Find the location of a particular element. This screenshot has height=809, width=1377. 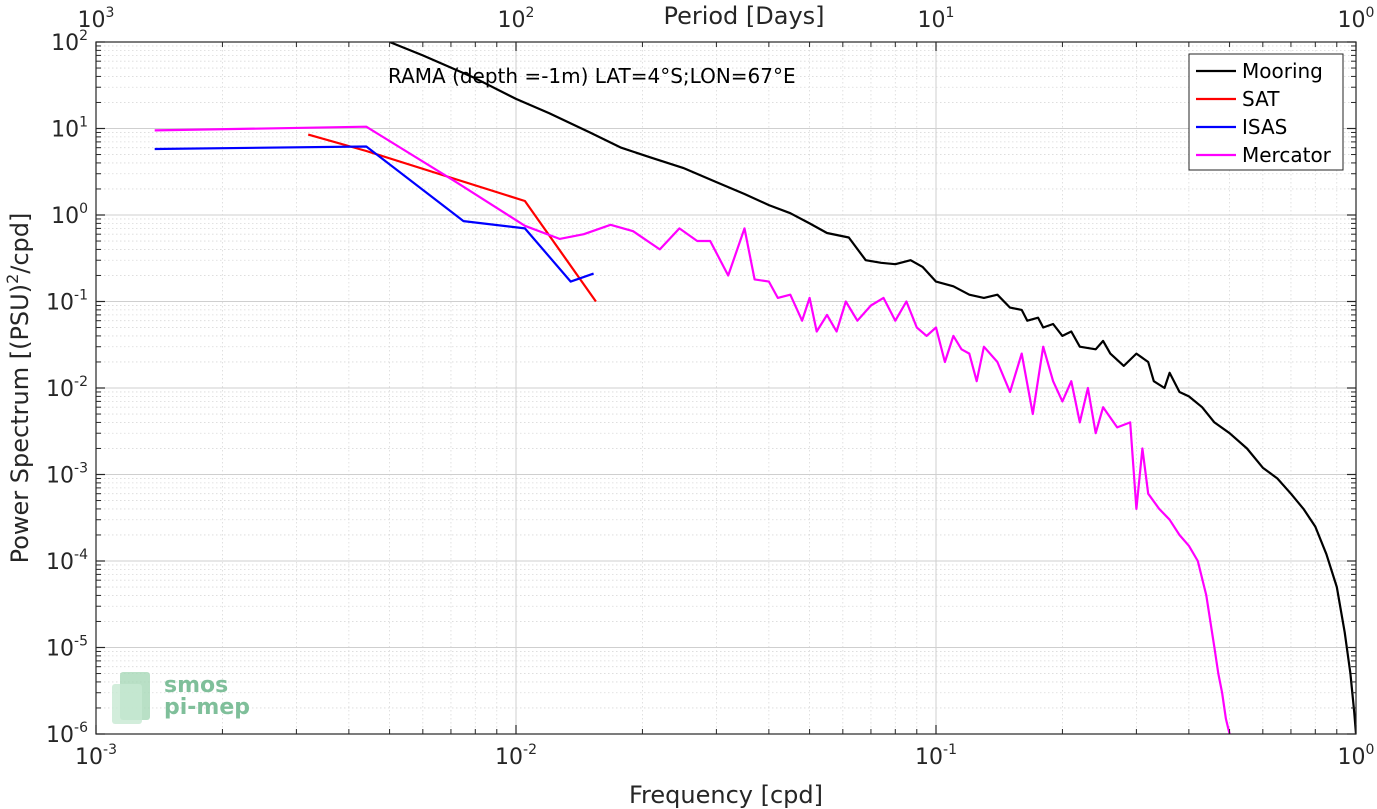

y-tick-label: 10⁰ is located at coordinates (69, 215).